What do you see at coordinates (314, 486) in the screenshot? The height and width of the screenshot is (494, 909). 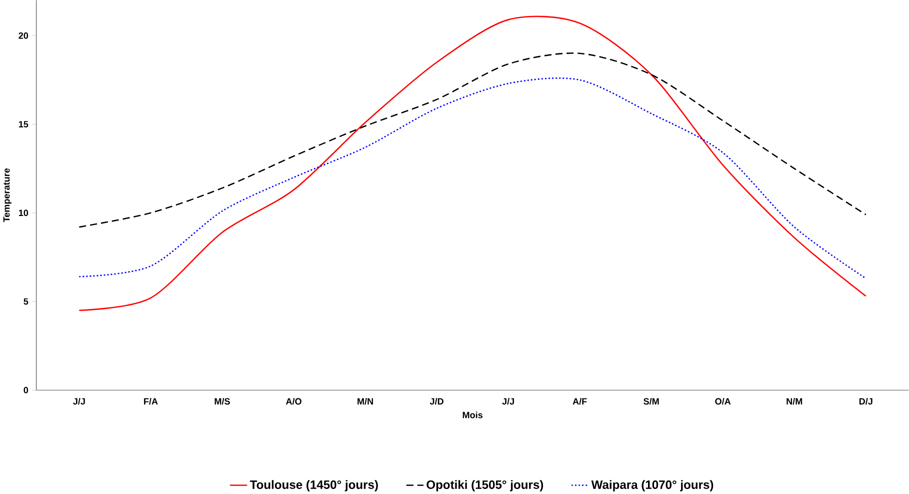 I see `legend-label: Toulouse (1450° jours)` at bounding box center [314, 486].